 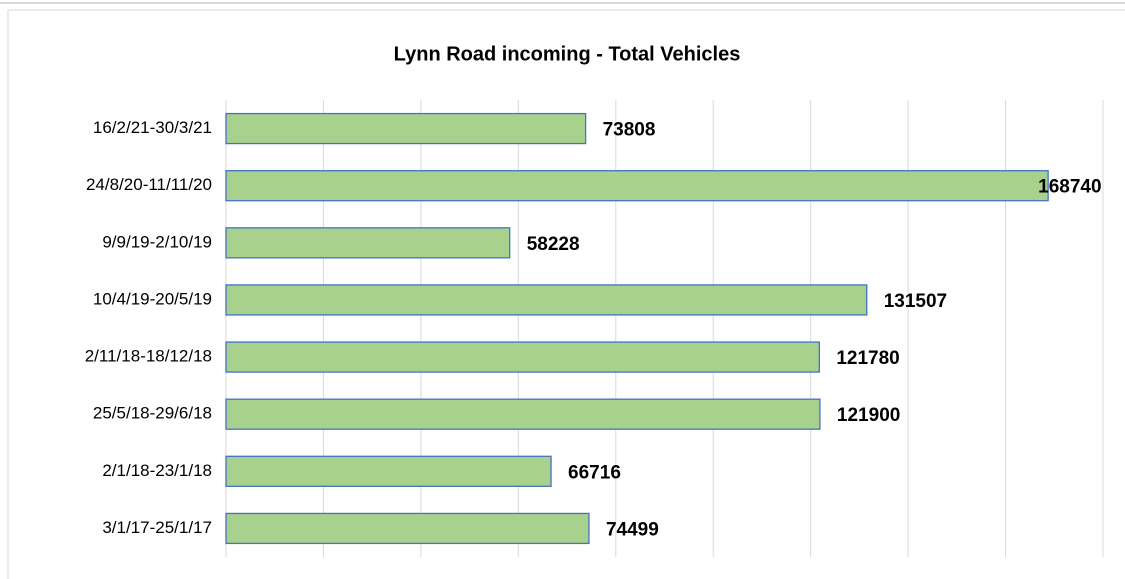 What do you see at coordinates (157, 470) in the screenshot?
I see `y-tick-label: 2/1/18-23/1/18` at bounding box center [157, 470].